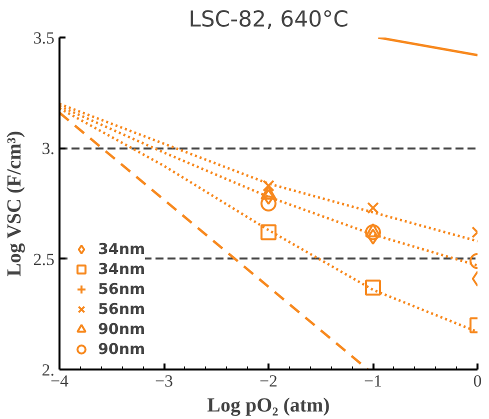  I want to click on x-tick-label: −2, so click(268, 381).